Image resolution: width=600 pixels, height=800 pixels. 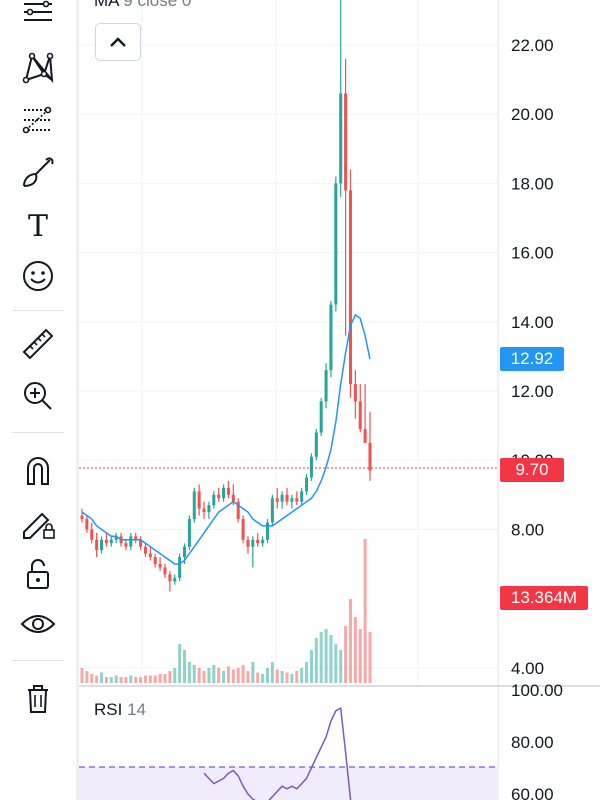 I want to click on volume-tag: 13.364M, so click(x=544, y=598).